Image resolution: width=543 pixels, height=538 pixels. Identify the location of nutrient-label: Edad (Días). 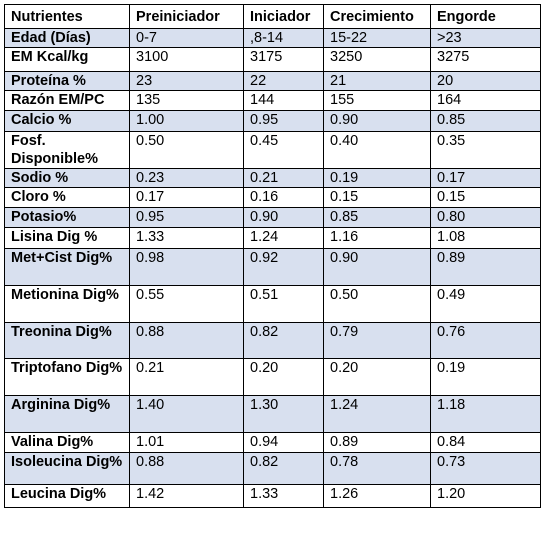
(67, 38).